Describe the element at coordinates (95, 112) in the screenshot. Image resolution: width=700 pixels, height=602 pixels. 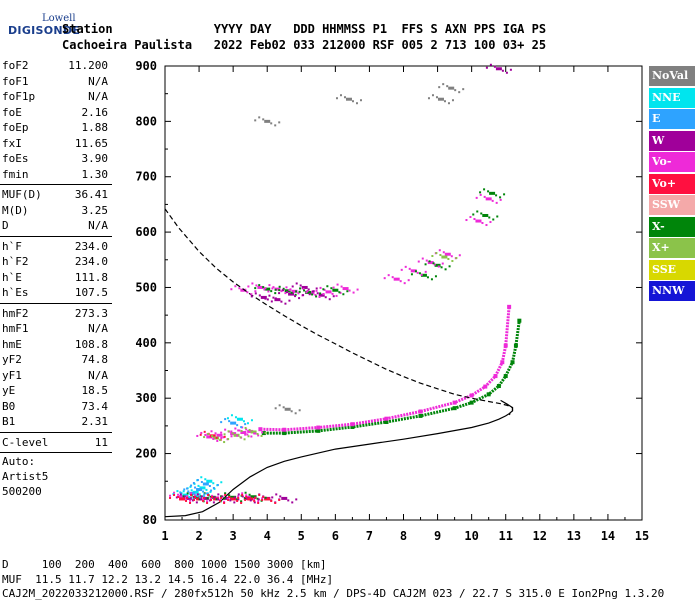
I see `param-value: 2.16` at that location.